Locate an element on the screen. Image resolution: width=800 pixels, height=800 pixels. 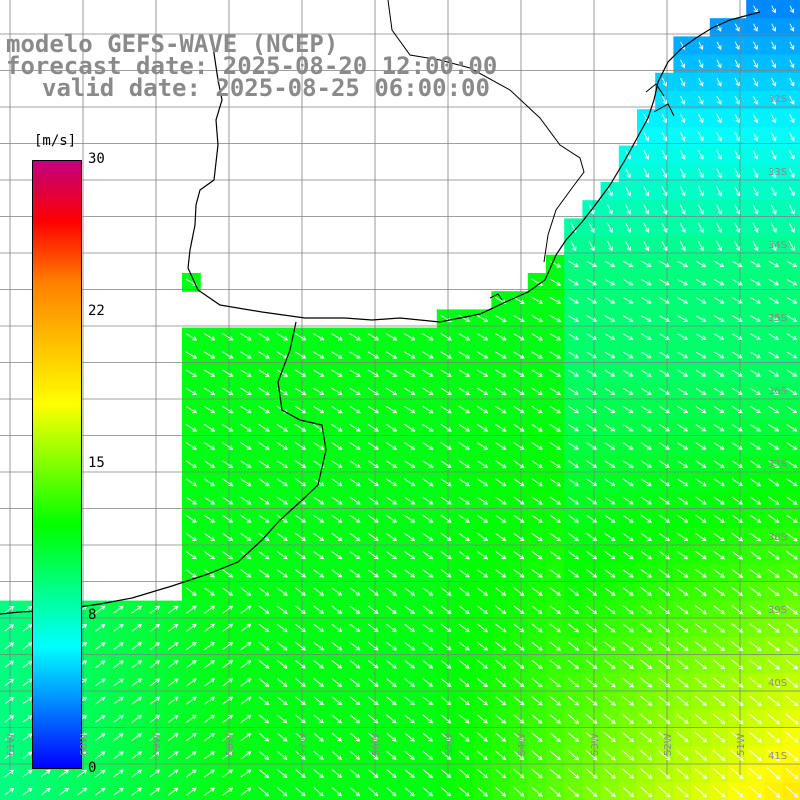
map-title-valid-date: valid date: 2025-08-25 06:00:00 is located at coordinates (266, 88).